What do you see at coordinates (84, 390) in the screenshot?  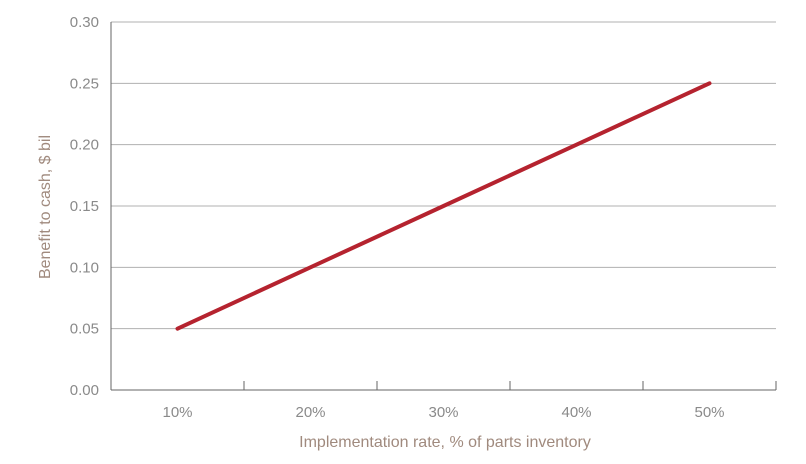 I see `y-tick-label-0: 0.00` at bounding box center [84, 390].